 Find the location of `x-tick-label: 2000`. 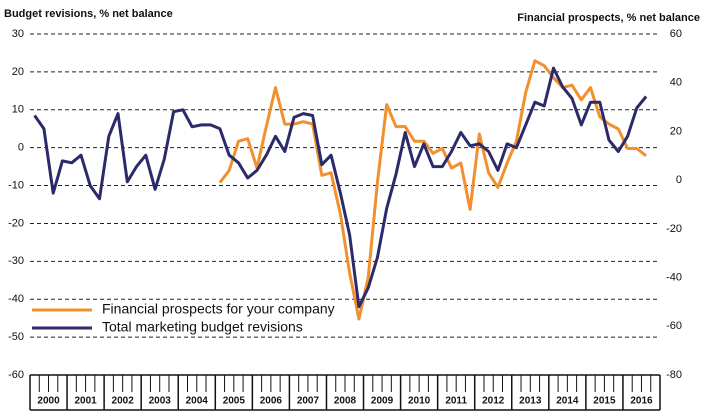

x-tick-label: 2000 is located at coordinates (48, 401).